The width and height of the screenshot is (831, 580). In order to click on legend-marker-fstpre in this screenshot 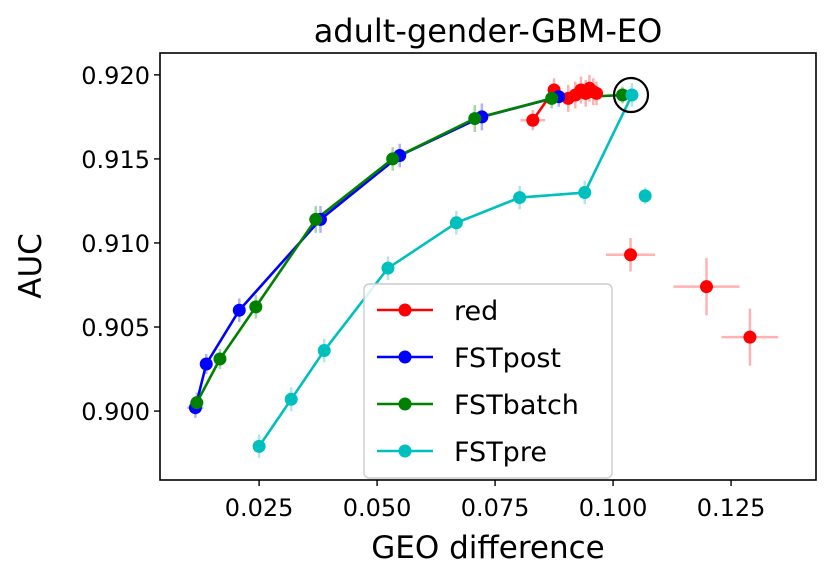, I will do `click(405, 451)`.